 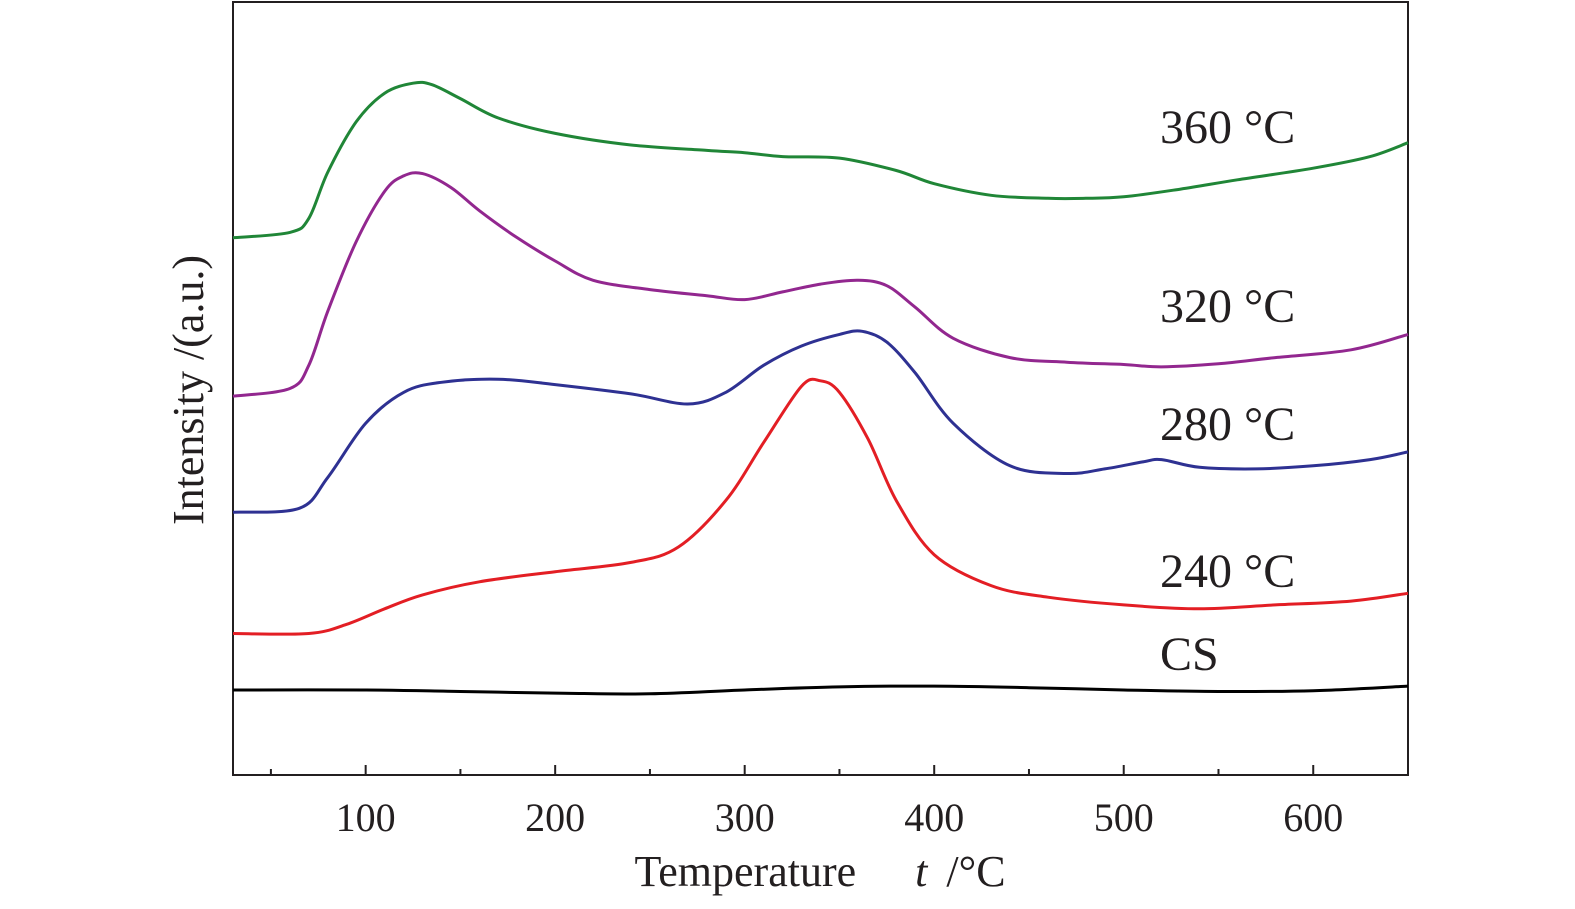 What do you see at coordinates (555, 817) in the screenshot?
I see `x-tick-label: 200` at bounding box center [555, 817].